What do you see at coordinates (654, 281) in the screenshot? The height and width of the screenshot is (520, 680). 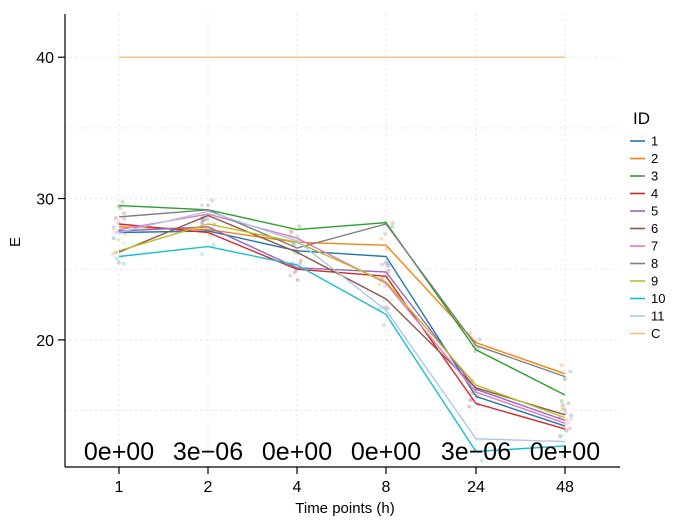 I see `legend-label: 9` at bounding box center [654, 281].